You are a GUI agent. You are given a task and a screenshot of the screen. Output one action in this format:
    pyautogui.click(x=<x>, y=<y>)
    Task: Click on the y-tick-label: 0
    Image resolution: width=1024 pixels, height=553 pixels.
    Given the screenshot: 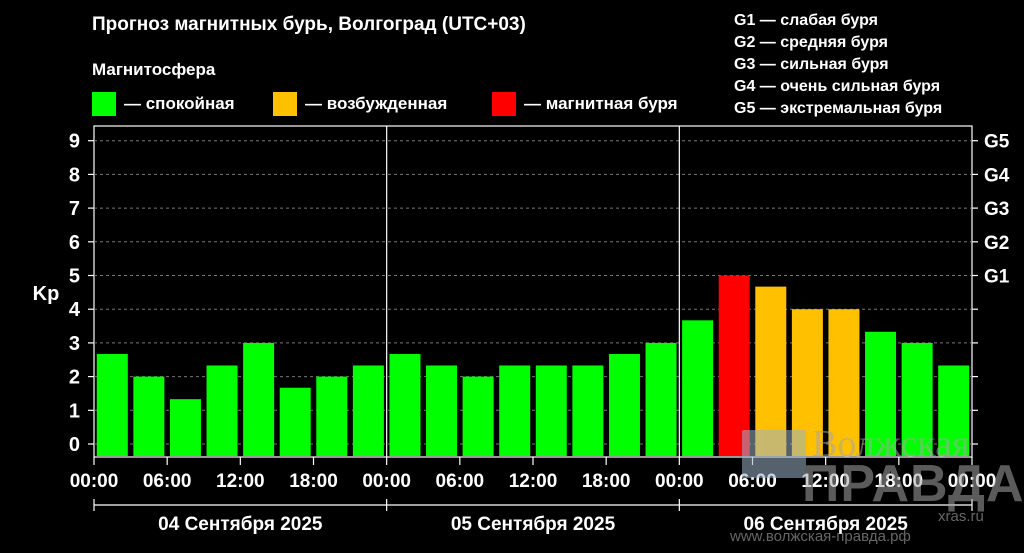 What is the action you would take?
    pyautogui.click(x=74, y=445)
    